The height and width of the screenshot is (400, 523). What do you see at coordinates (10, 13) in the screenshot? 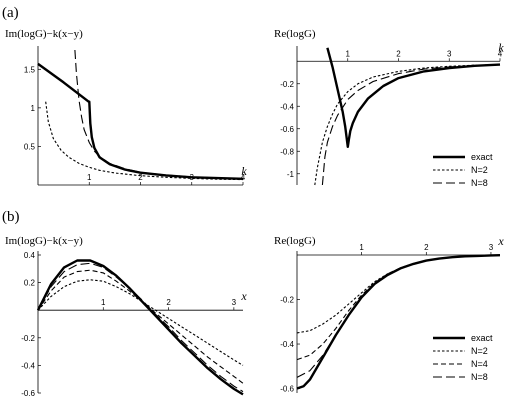
I see `panel-a-label: (a)` at bounding box center [10, 13].